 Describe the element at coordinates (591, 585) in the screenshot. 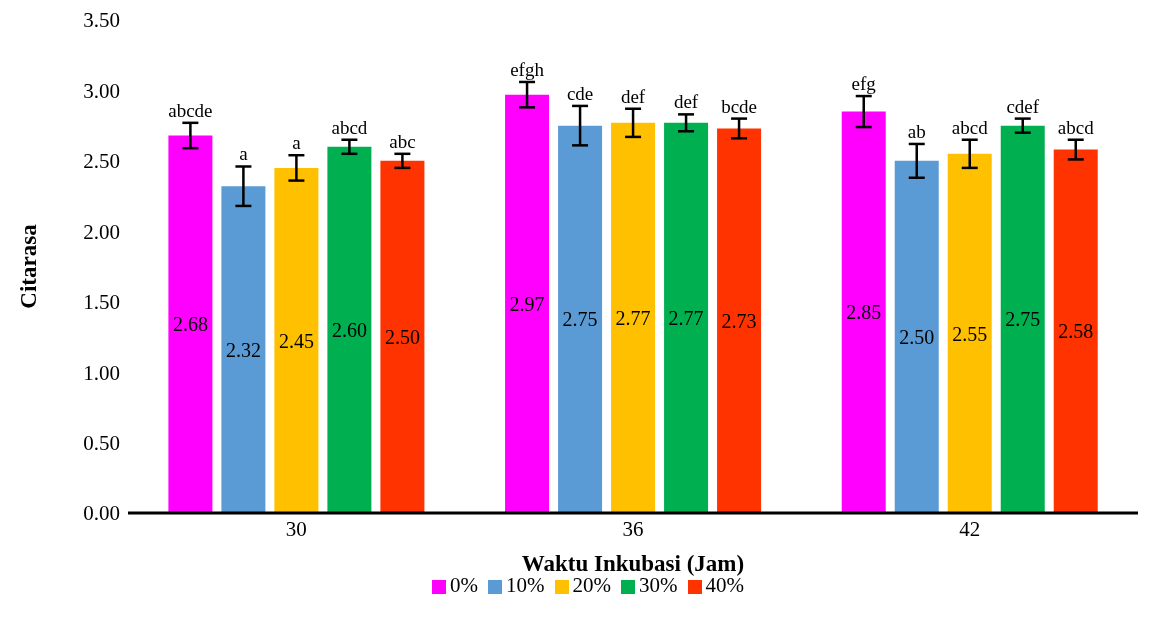

I see `legend-label: 20%` at that location.